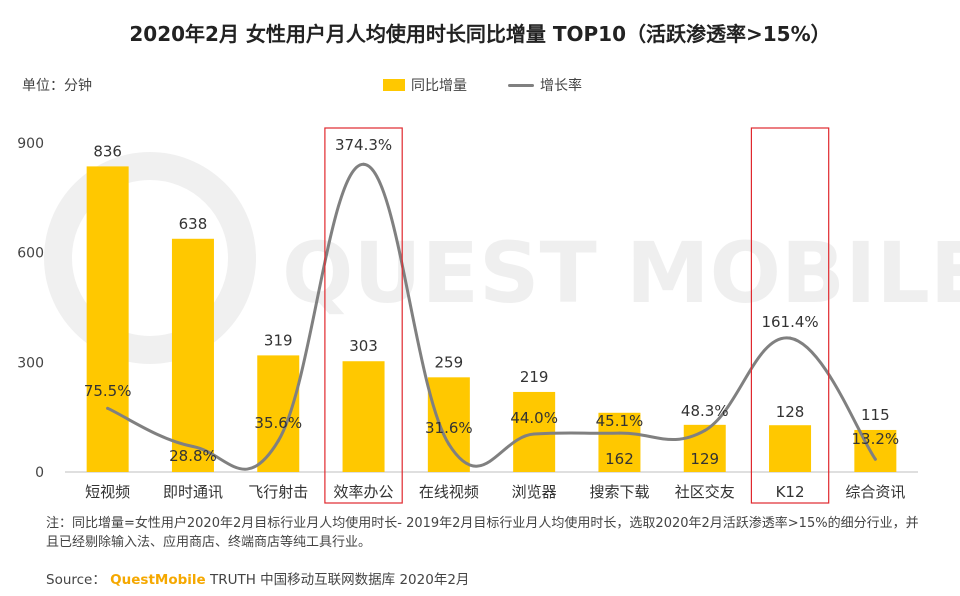 This screenshot has height=596, width=960. What do you see at coordinates (278, 492) in the screenshot?
I see `x-tick-label: 飞行射击` at bounding box center [278, 492].